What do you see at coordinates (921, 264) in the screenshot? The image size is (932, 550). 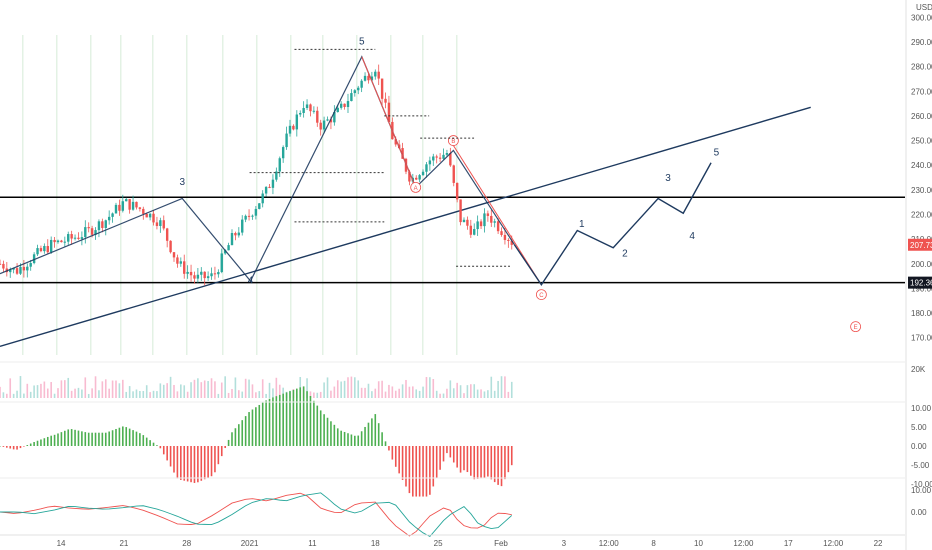 I see `price-tick-10: 200.00` at bounding box center [921, 264].